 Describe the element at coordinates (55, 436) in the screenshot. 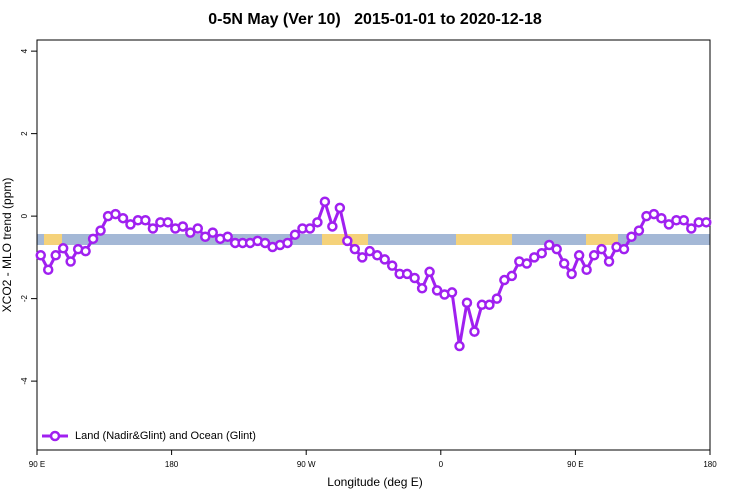

I see `legend-marker` at that location.